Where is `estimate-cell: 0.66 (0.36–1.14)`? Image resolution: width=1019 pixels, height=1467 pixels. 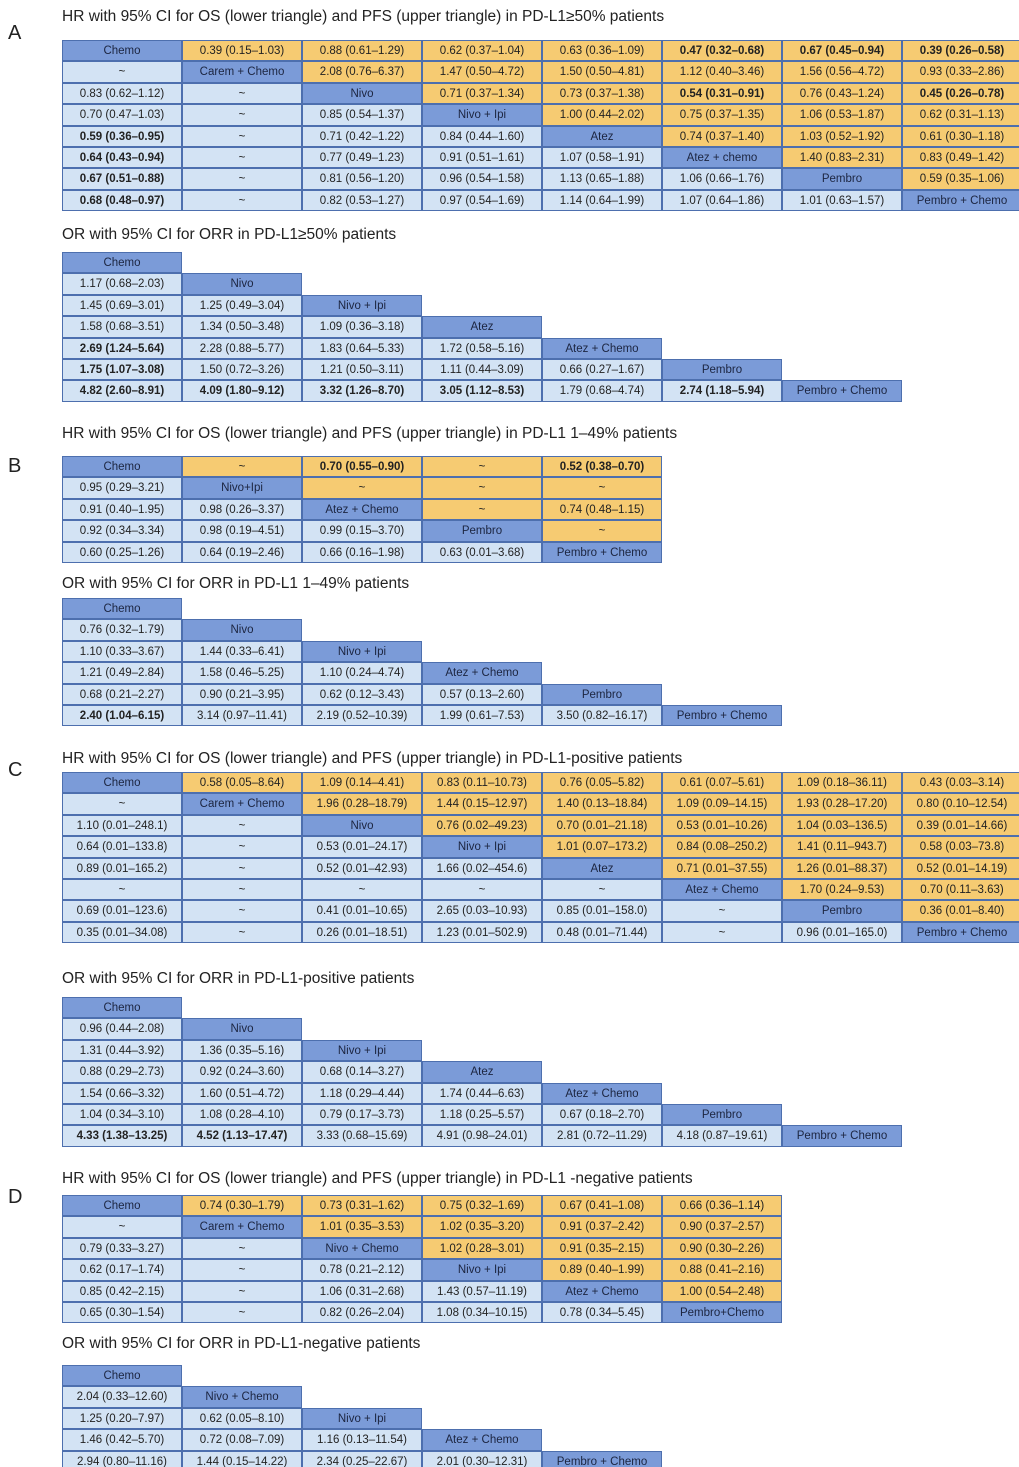 estimate-cell: 0.66 (0.36–1.14) is located at coordinates (722, 1206).